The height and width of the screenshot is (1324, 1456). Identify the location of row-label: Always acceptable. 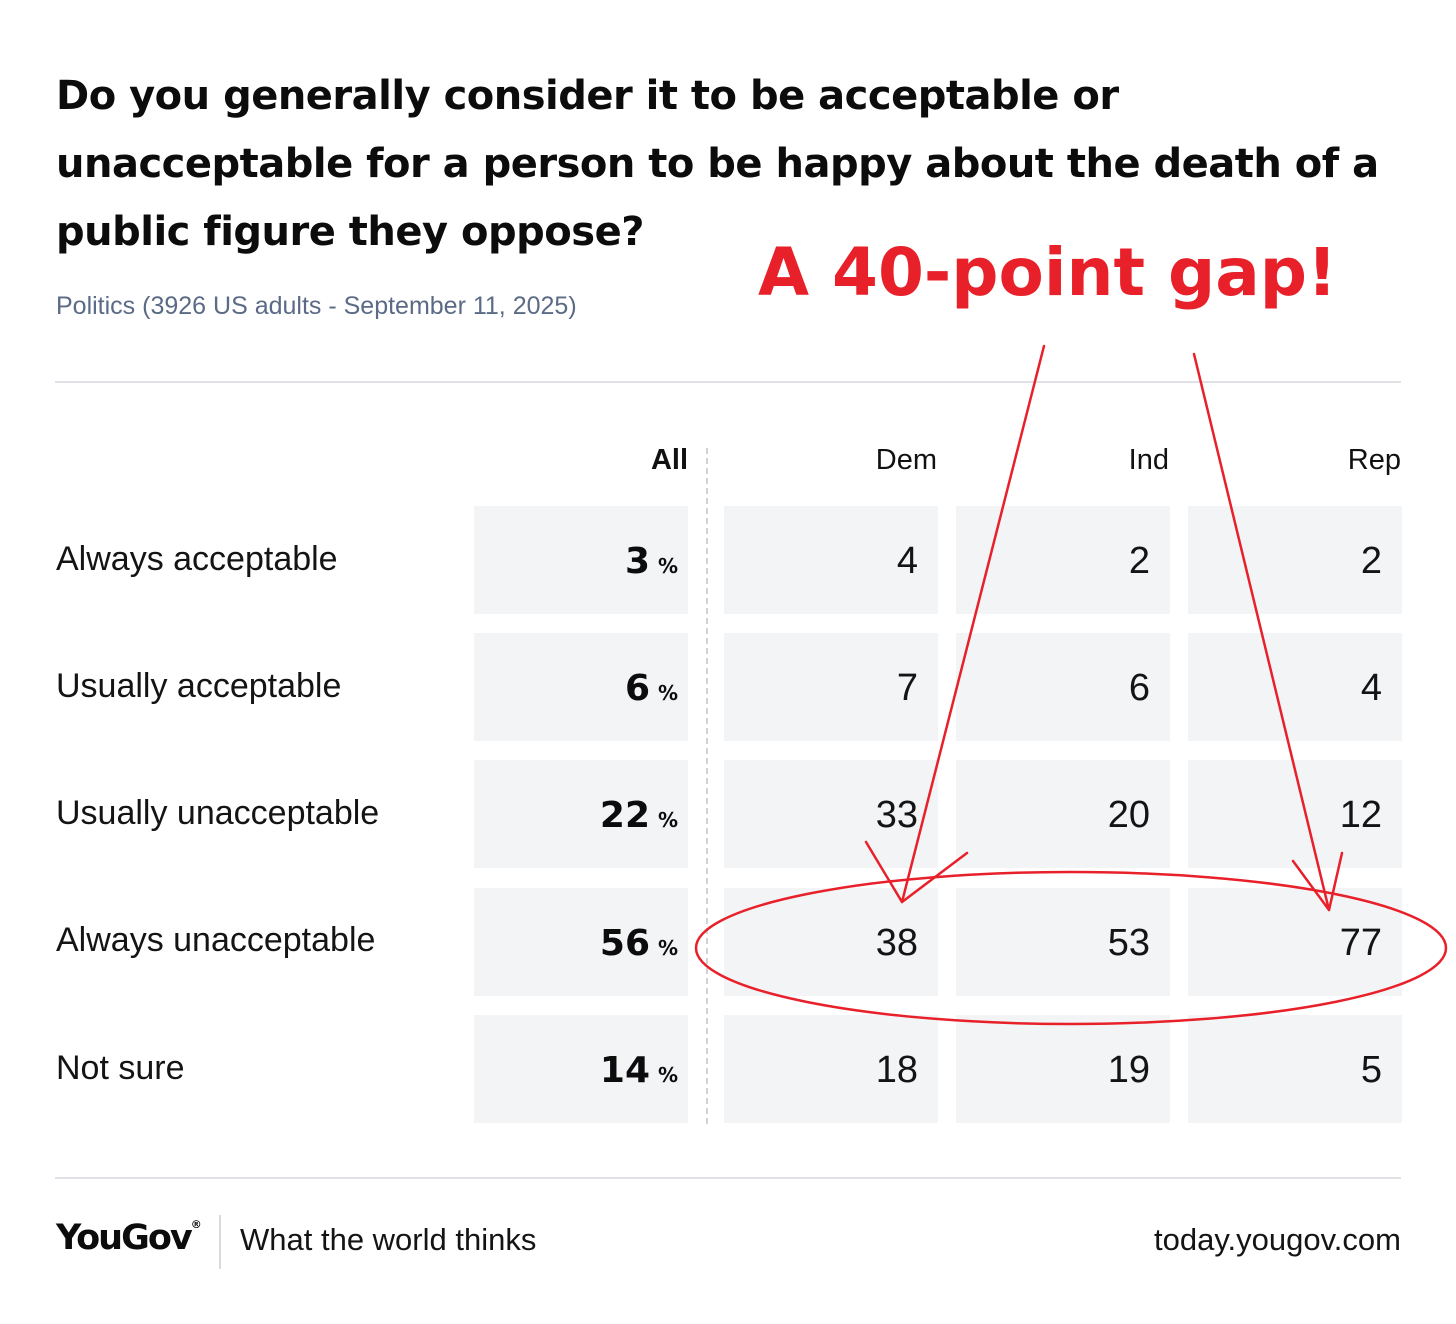
(197, 559).